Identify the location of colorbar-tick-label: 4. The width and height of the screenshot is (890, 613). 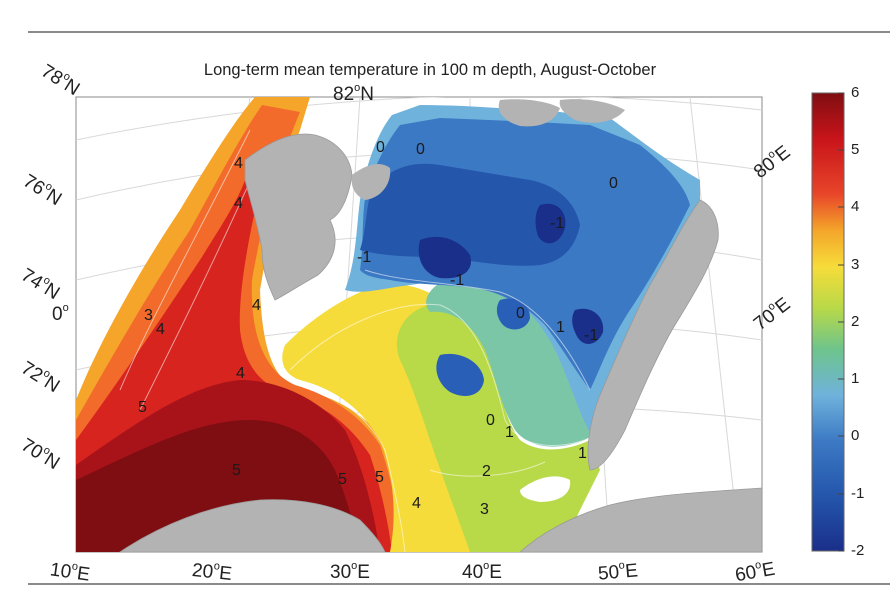
(855, 206).